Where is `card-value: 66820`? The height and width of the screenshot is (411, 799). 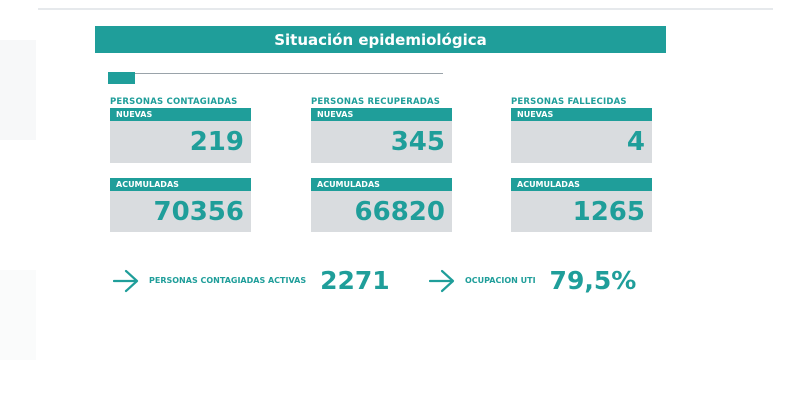 card-value: 66820 is located at coordinates (381, 211).